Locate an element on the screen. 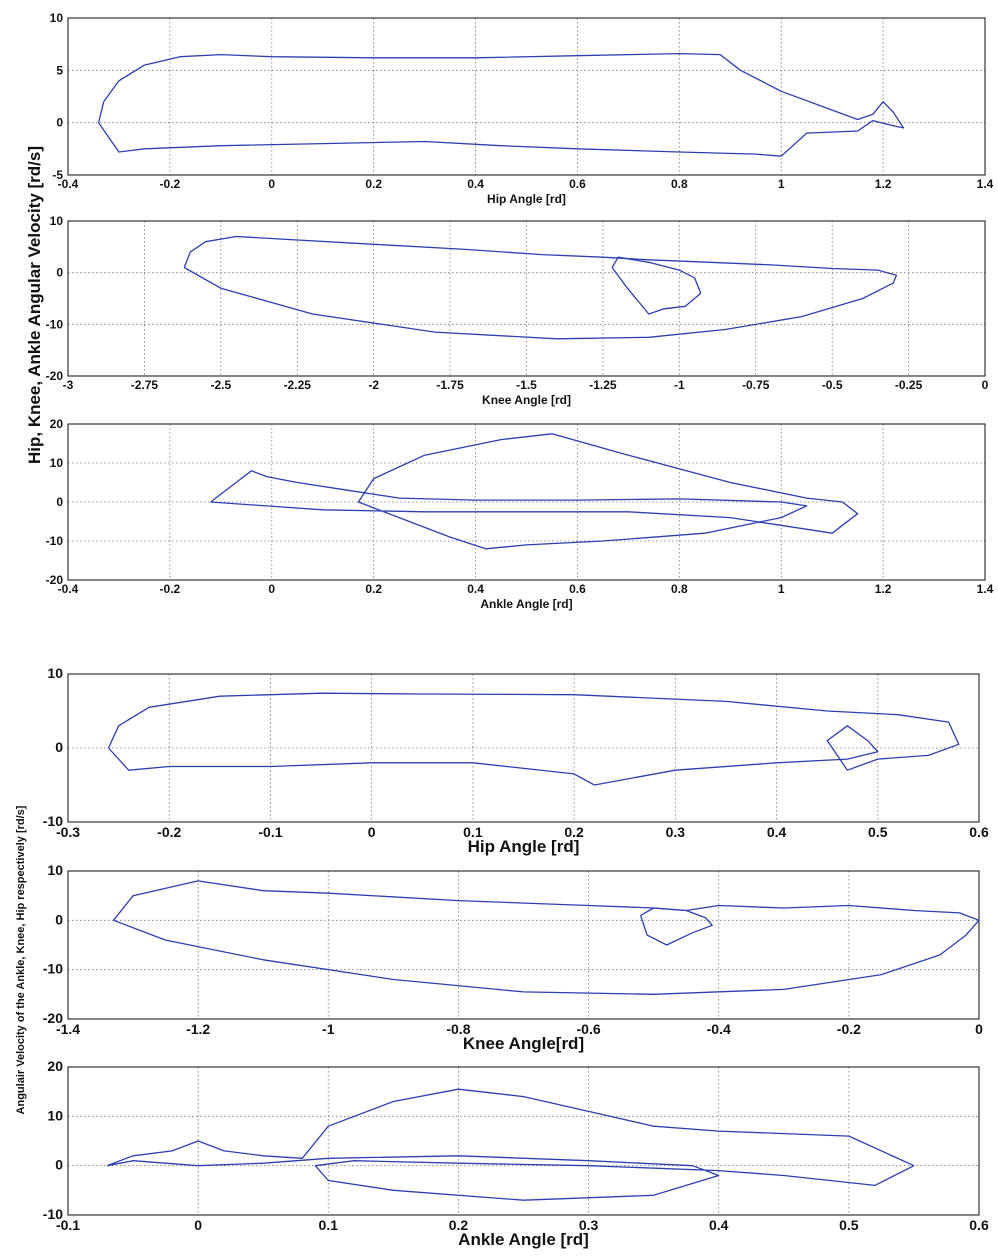  x-tick-label: -0.6 is located at coordinates (589, 1029).